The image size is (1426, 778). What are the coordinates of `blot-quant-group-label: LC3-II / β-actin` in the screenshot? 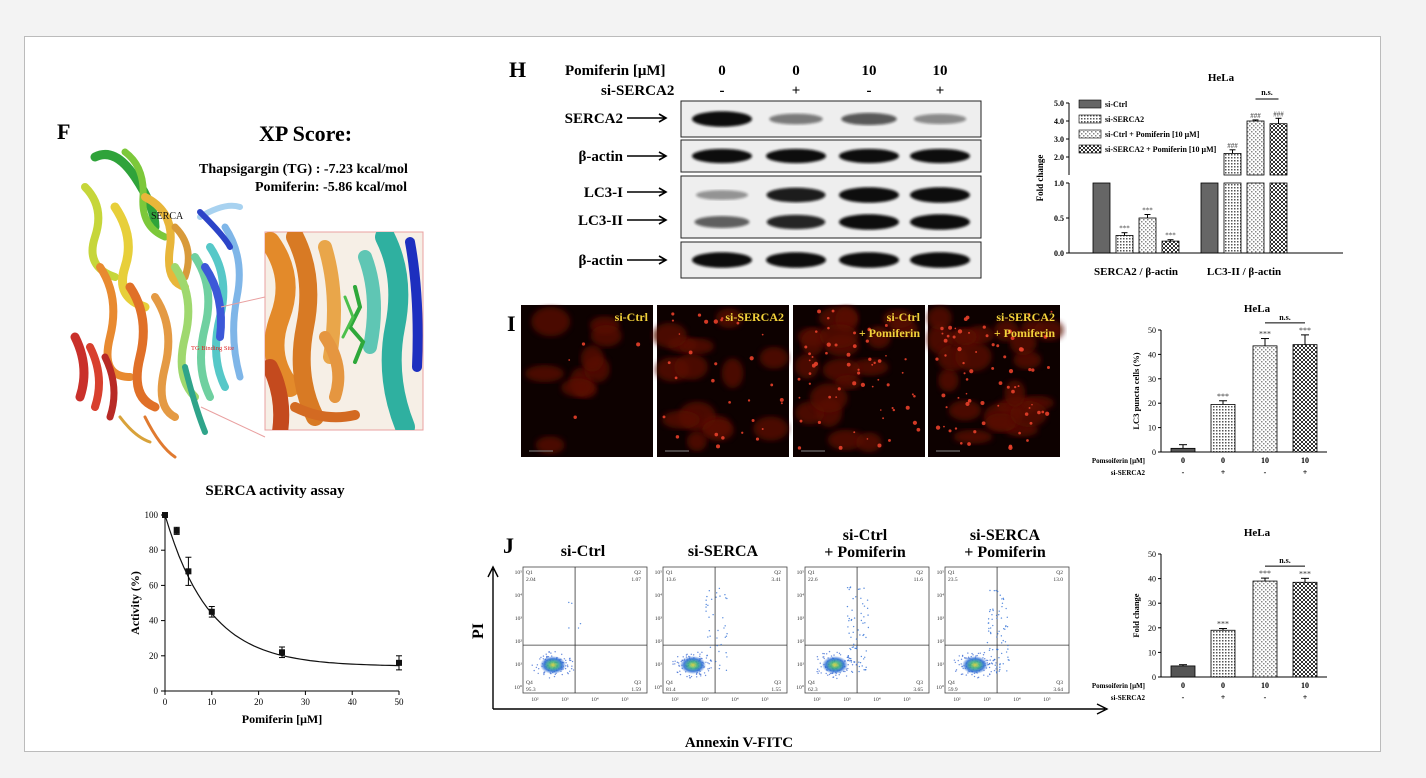 It's located at (1244, 272).